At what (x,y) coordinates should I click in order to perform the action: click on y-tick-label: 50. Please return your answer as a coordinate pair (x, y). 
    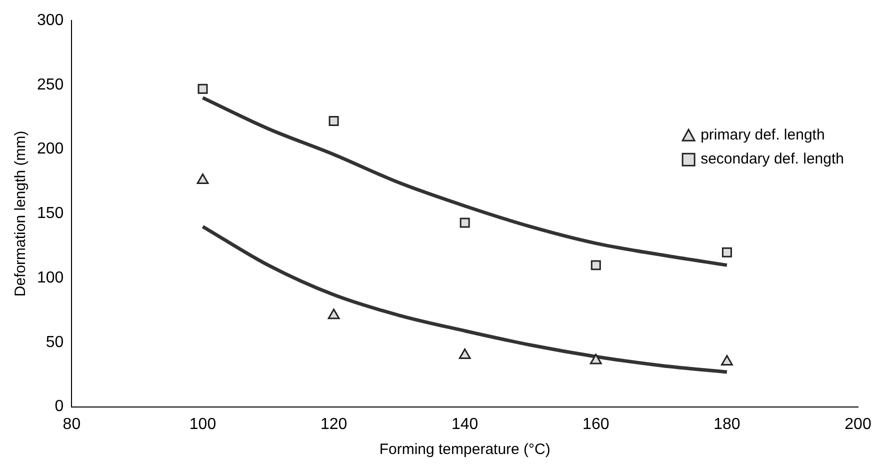
    Looking at the image, I should click on (55, 342).